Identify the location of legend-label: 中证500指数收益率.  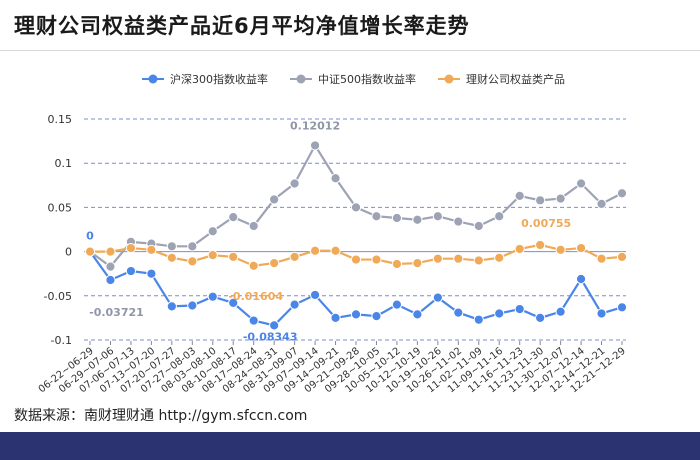
(367, 79).